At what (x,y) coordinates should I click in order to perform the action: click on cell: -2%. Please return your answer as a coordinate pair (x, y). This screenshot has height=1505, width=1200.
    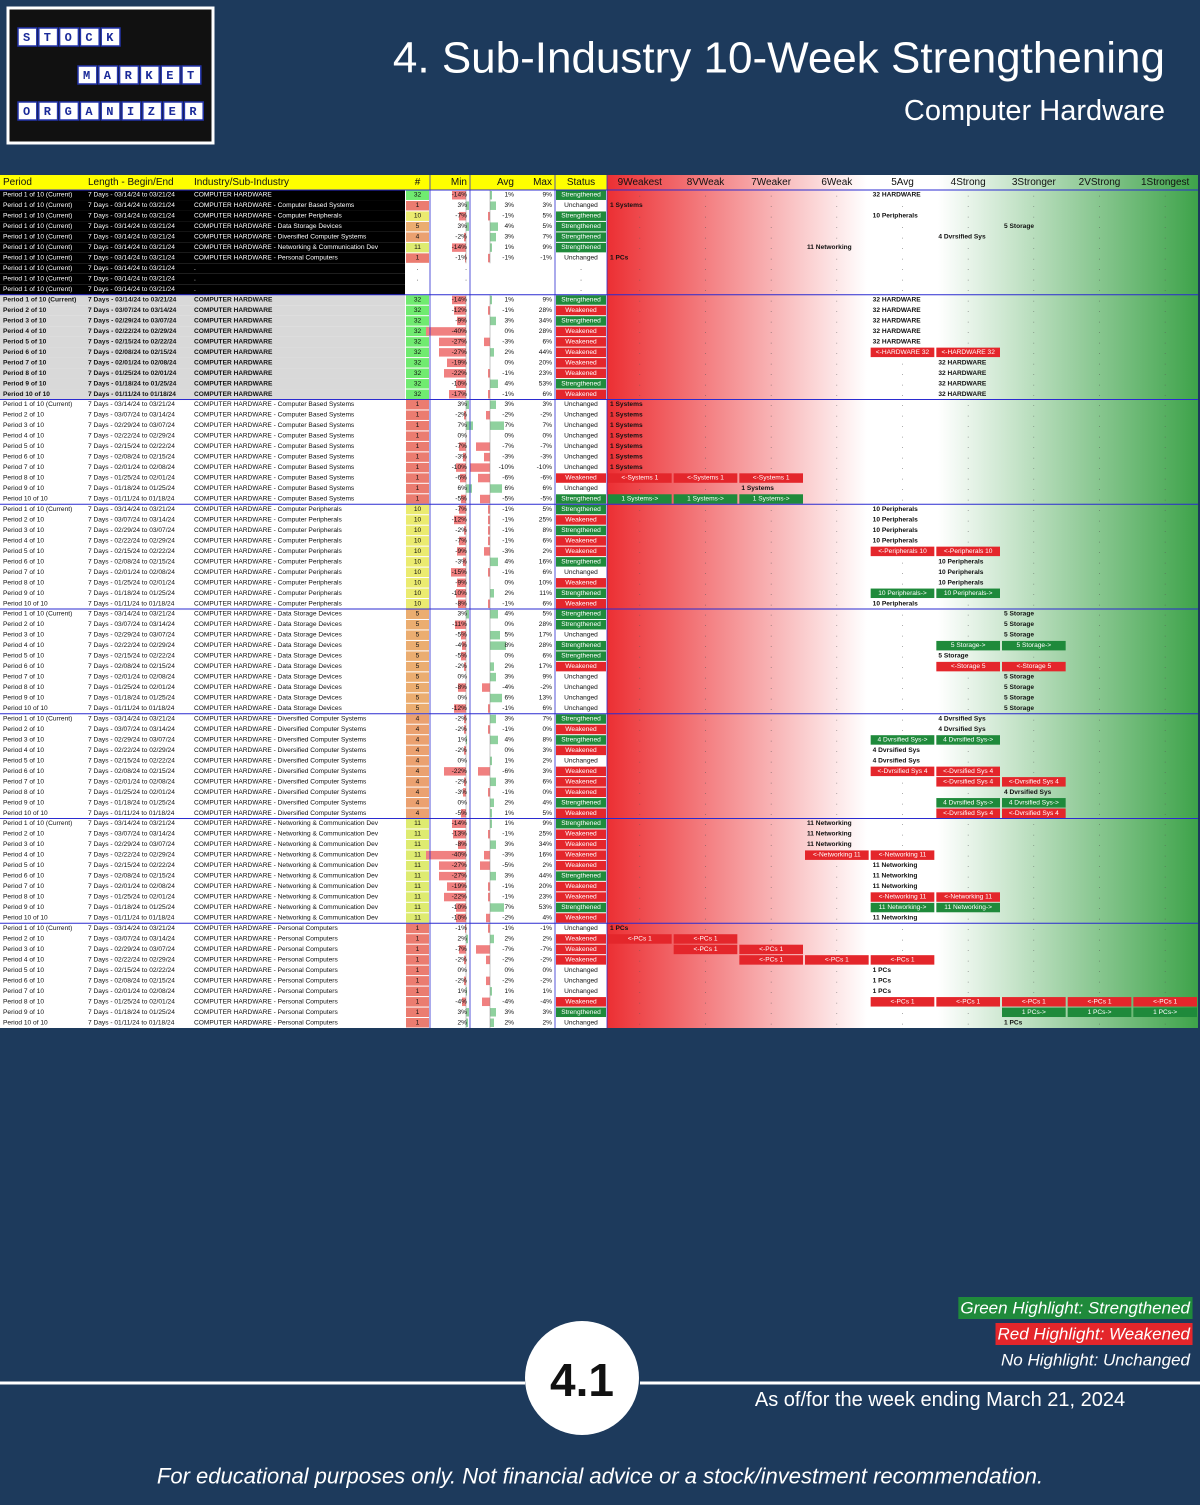
    Looking at the image, I should click on (461, 718).